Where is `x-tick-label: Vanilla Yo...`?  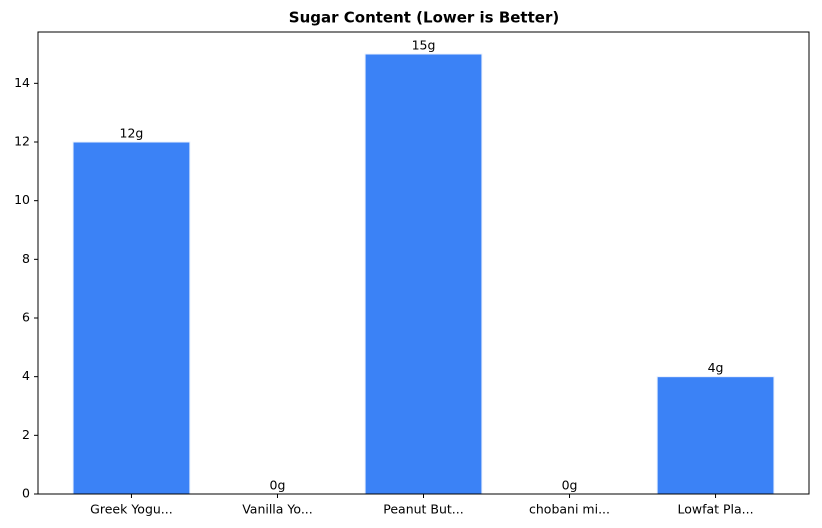
x-tick-label: Vanilla Yo... is located at coordinates (277, 509).